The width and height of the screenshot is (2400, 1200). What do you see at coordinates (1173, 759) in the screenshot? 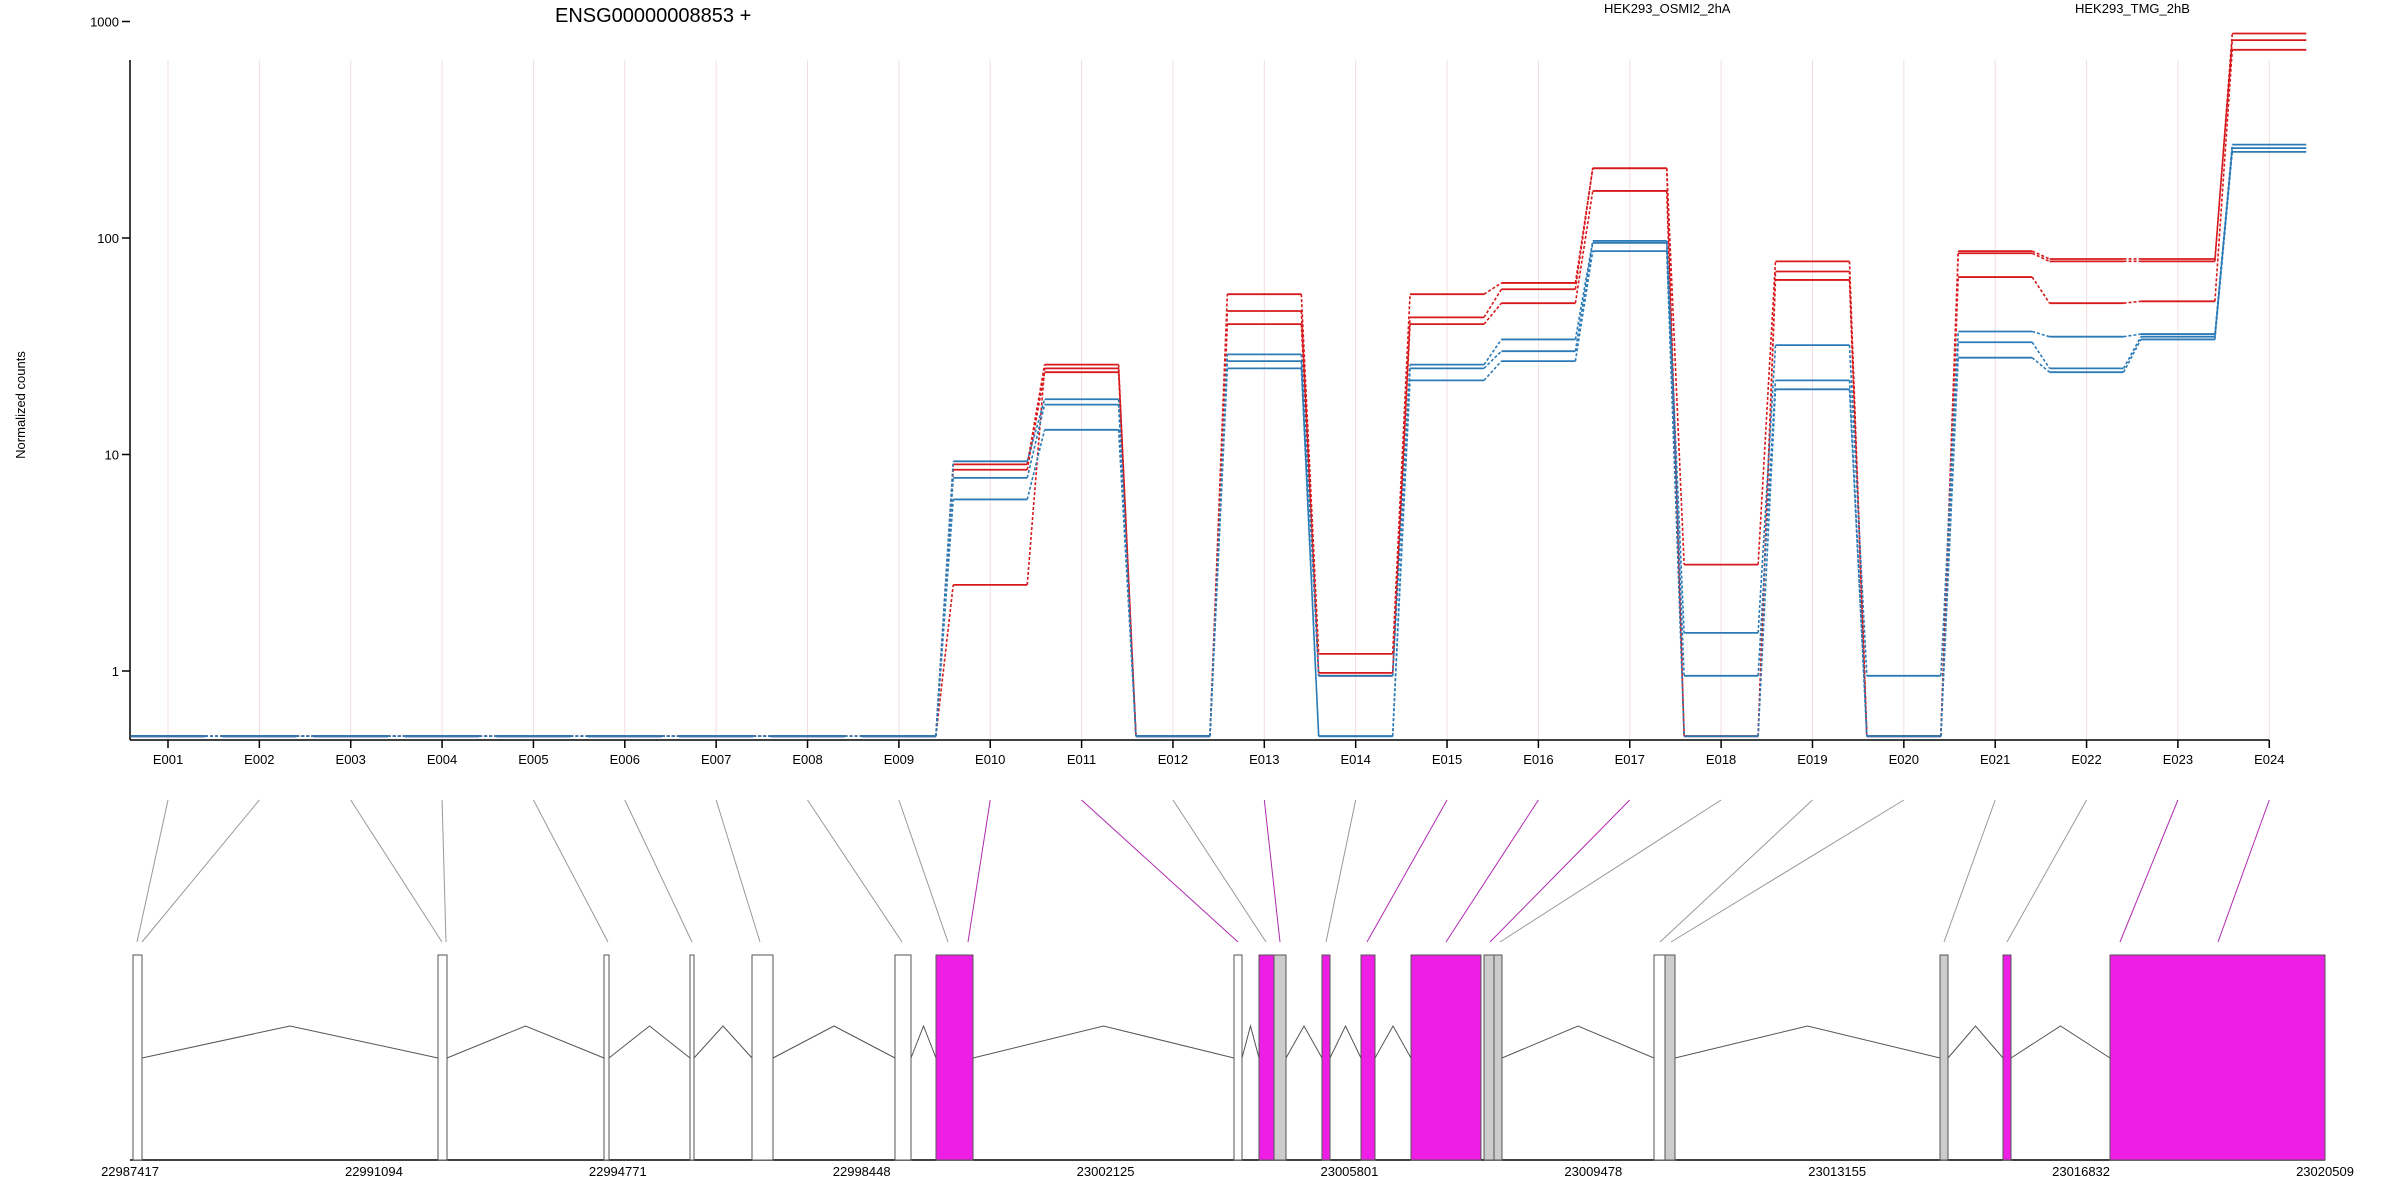
I see `x-tick-label-e012: E012` at bounding box center [1173, 759].